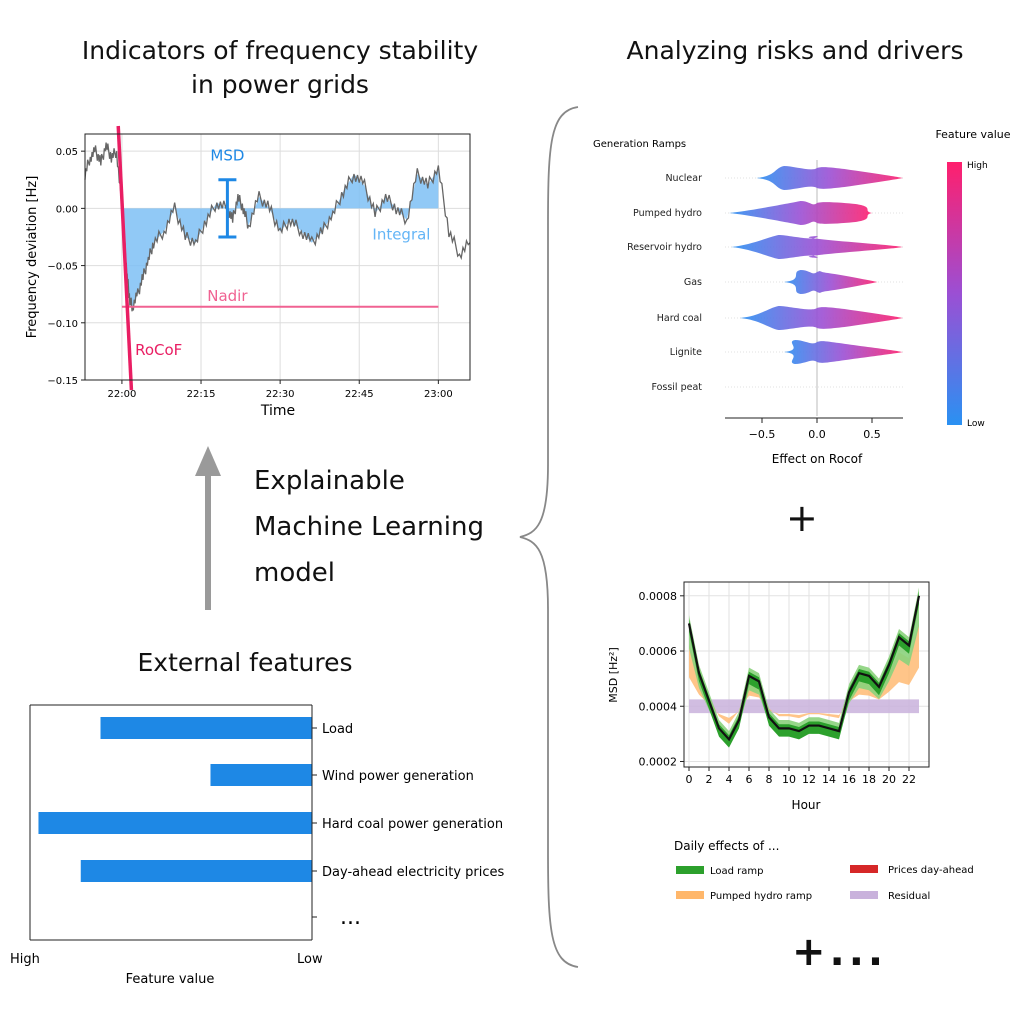 This screenshot has width=1024, height=1024. I want to click on ext-category-label: Hard coal power generation, so click(412, 824).